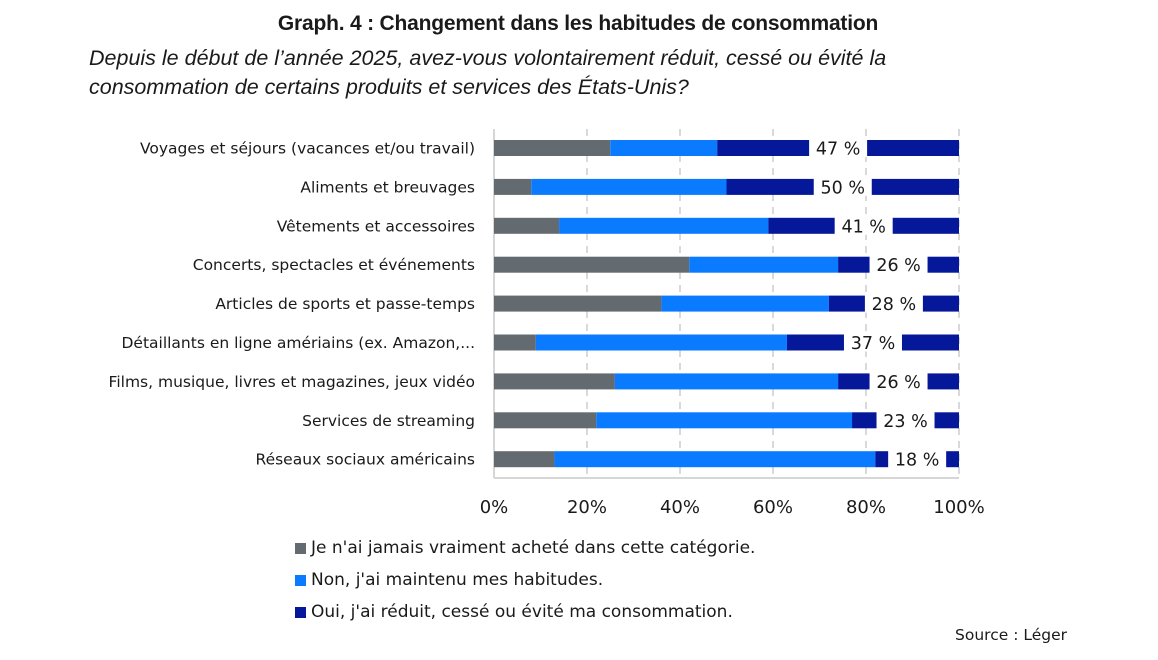 The width and height of the screenshot is (1158, 660). I want to click on legend-swatch-reduced, so click(300, 612).